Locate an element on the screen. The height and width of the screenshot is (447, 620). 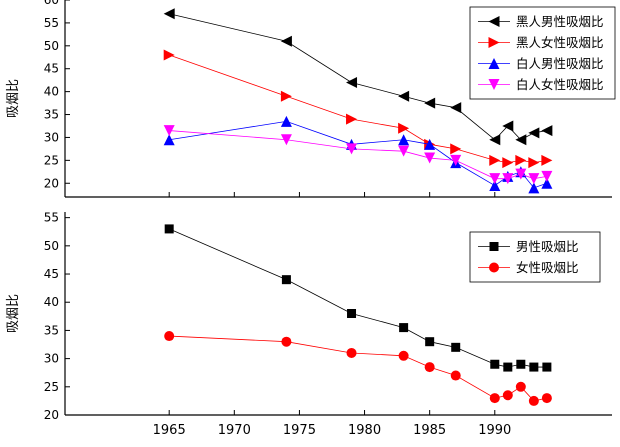
y-axis-title: 吸烟比 is located at coordinates (13, 313).